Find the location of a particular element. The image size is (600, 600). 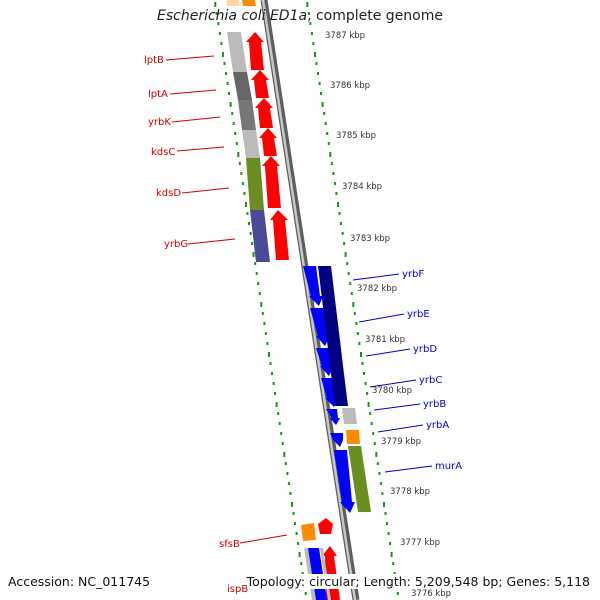

gene-label-sfsB: sfsB is located at coordinates (229, 544).